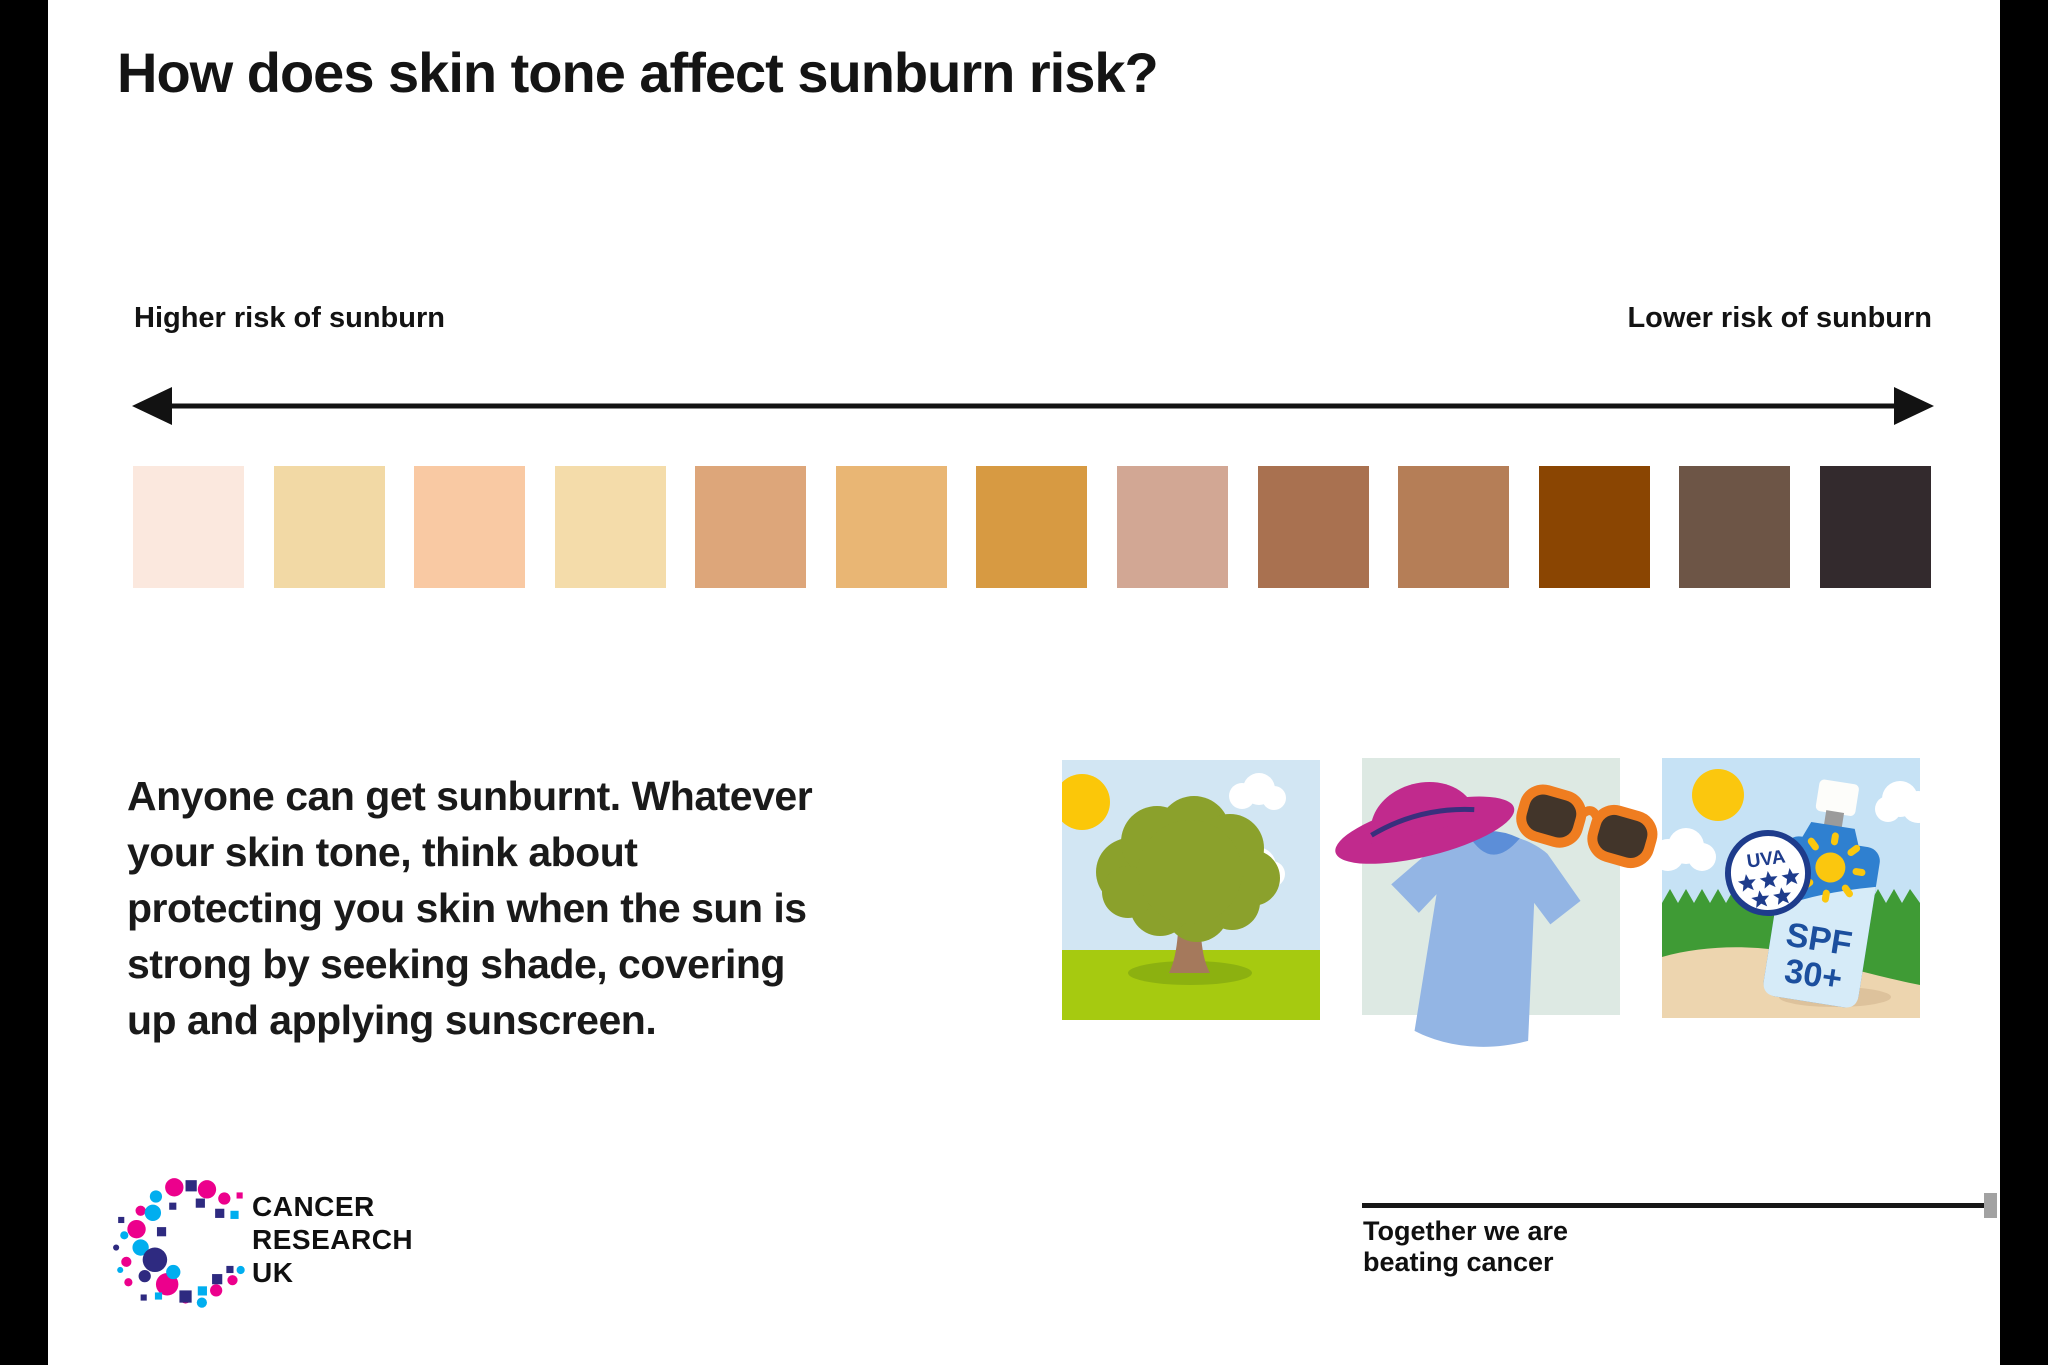  Describe the element at coordinates (273, 1272) in the screenshot. I see `logo-line: UK` at that location.